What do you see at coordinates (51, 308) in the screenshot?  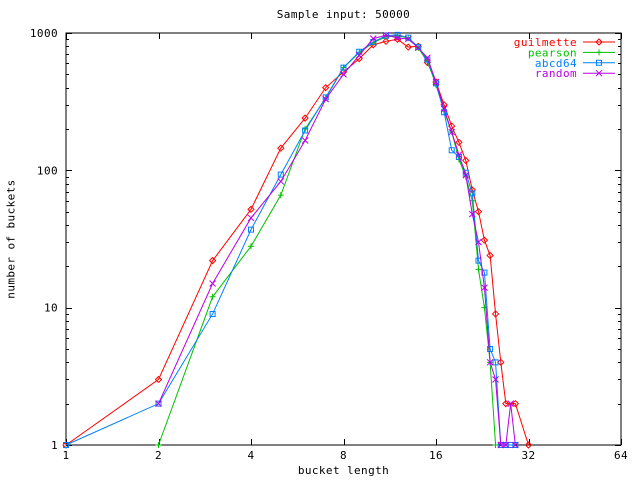 I see `y-tick-label-10: 10` at bounding box center [51, 308].